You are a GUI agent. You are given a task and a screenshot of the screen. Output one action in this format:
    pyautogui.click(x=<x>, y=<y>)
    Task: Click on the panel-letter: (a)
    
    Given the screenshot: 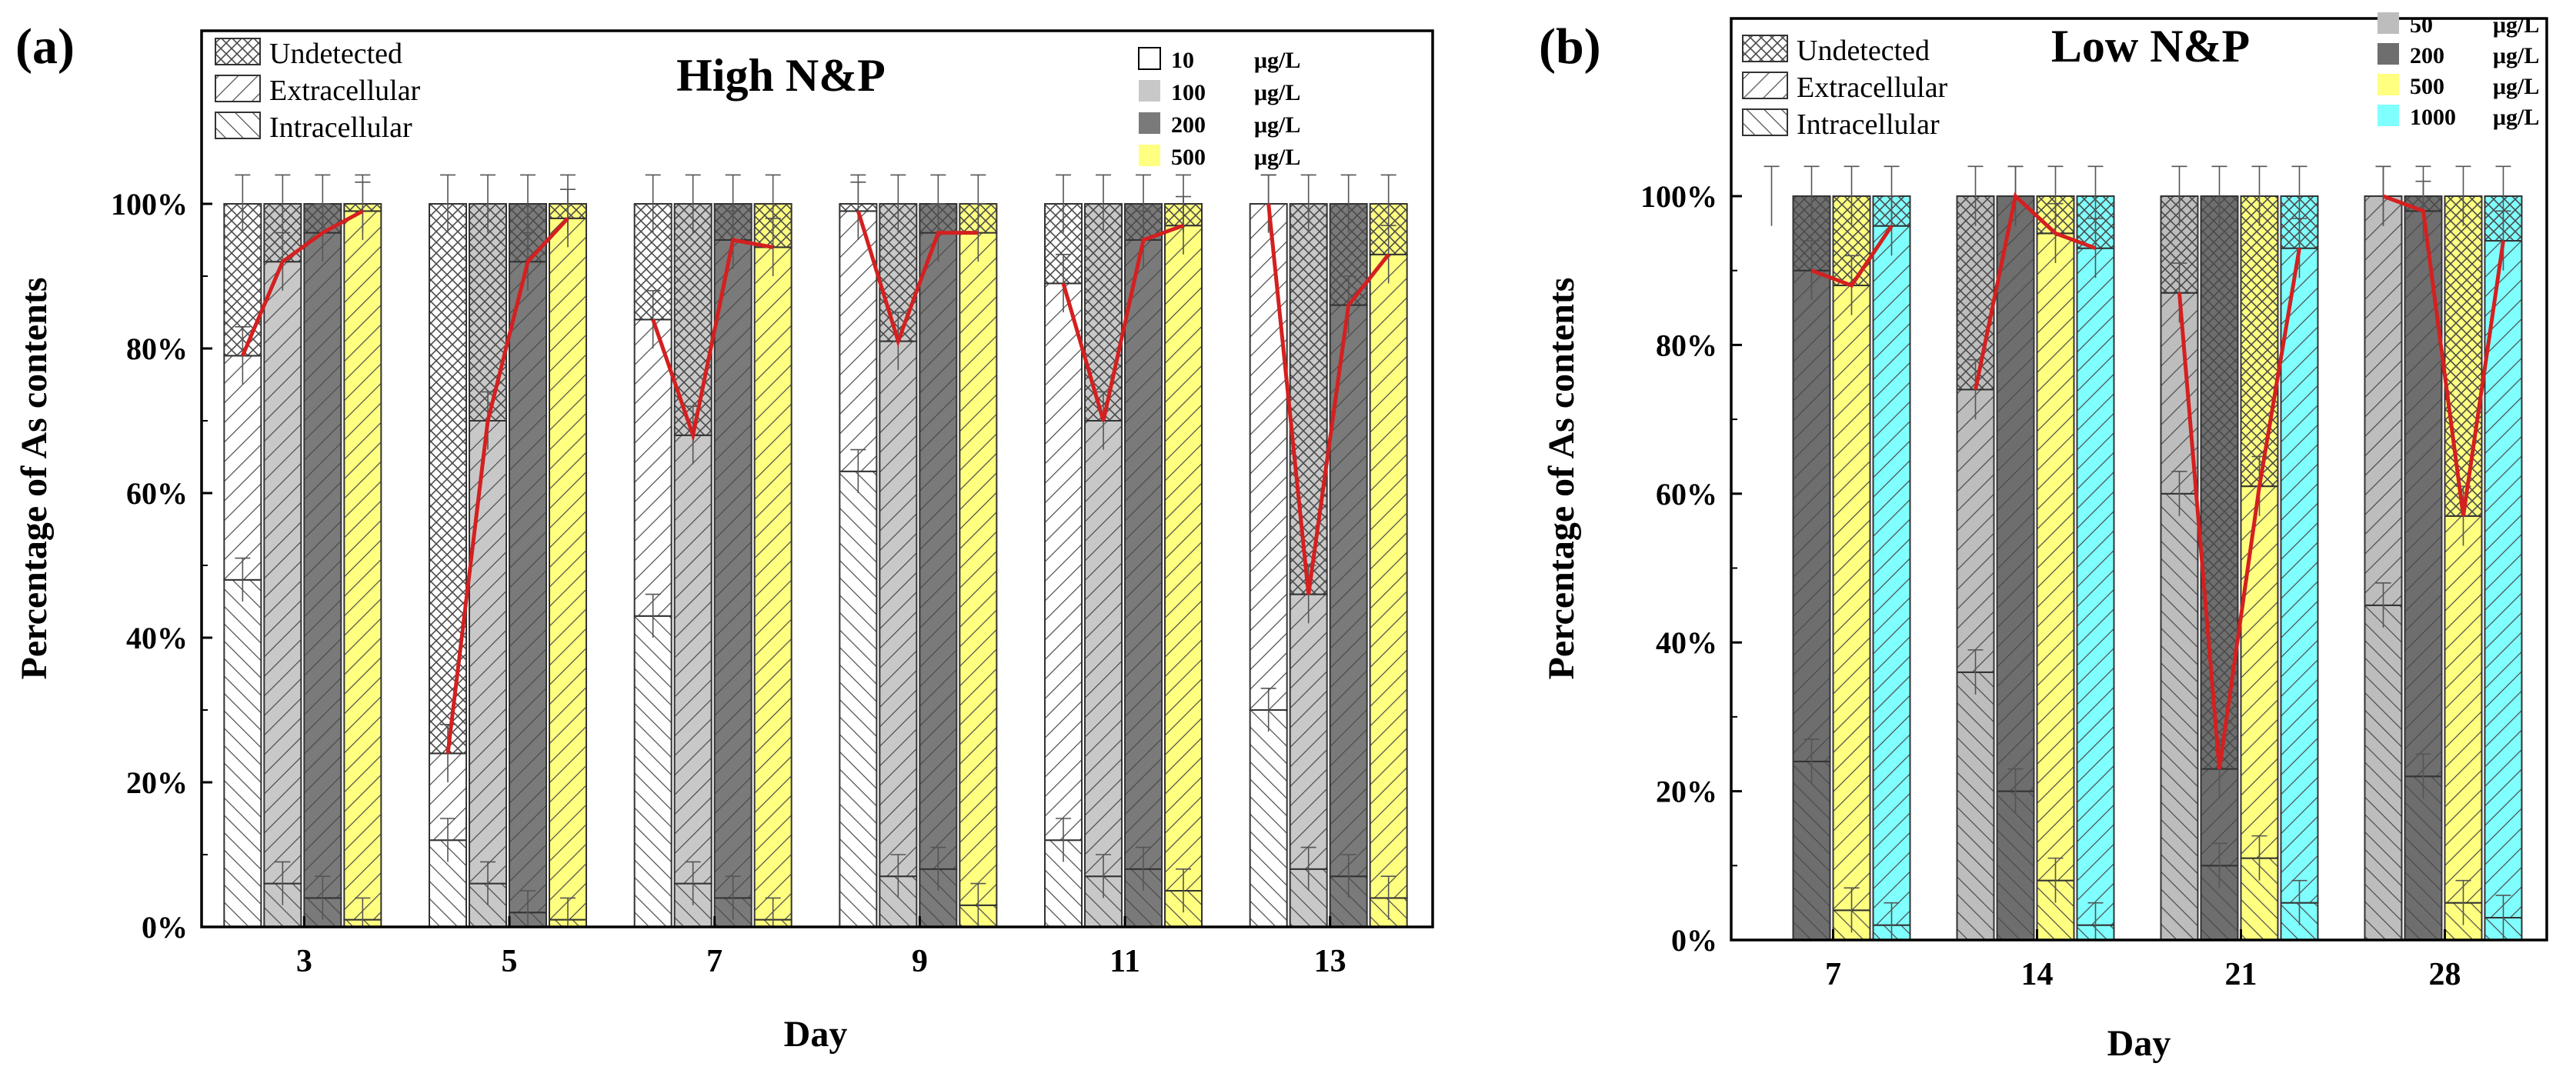 What is the action you would take?
    pyautogui.click(x=45, y=47)
    